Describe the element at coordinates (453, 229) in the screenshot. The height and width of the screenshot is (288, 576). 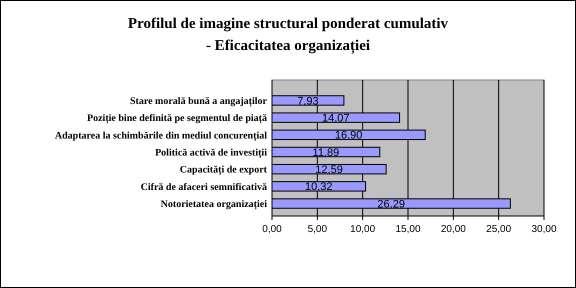
I see `x-tick-label: 20,00` at that location.